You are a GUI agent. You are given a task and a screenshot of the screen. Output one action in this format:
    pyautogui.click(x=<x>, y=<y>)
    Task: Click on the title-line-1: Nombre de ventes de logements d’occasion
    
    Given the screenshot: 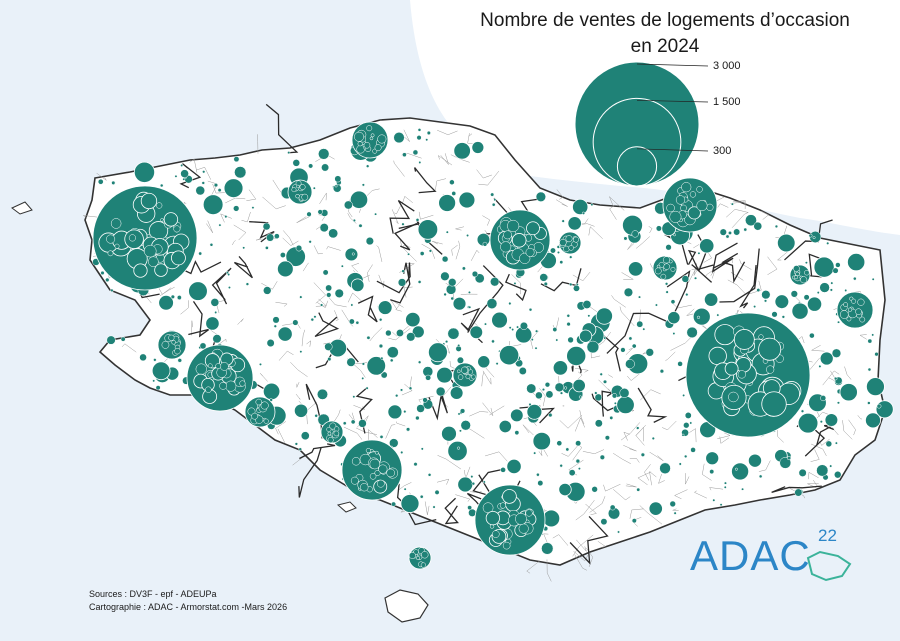 What is the action you would take?
    pyautogui.click(x=665, y=21)
    